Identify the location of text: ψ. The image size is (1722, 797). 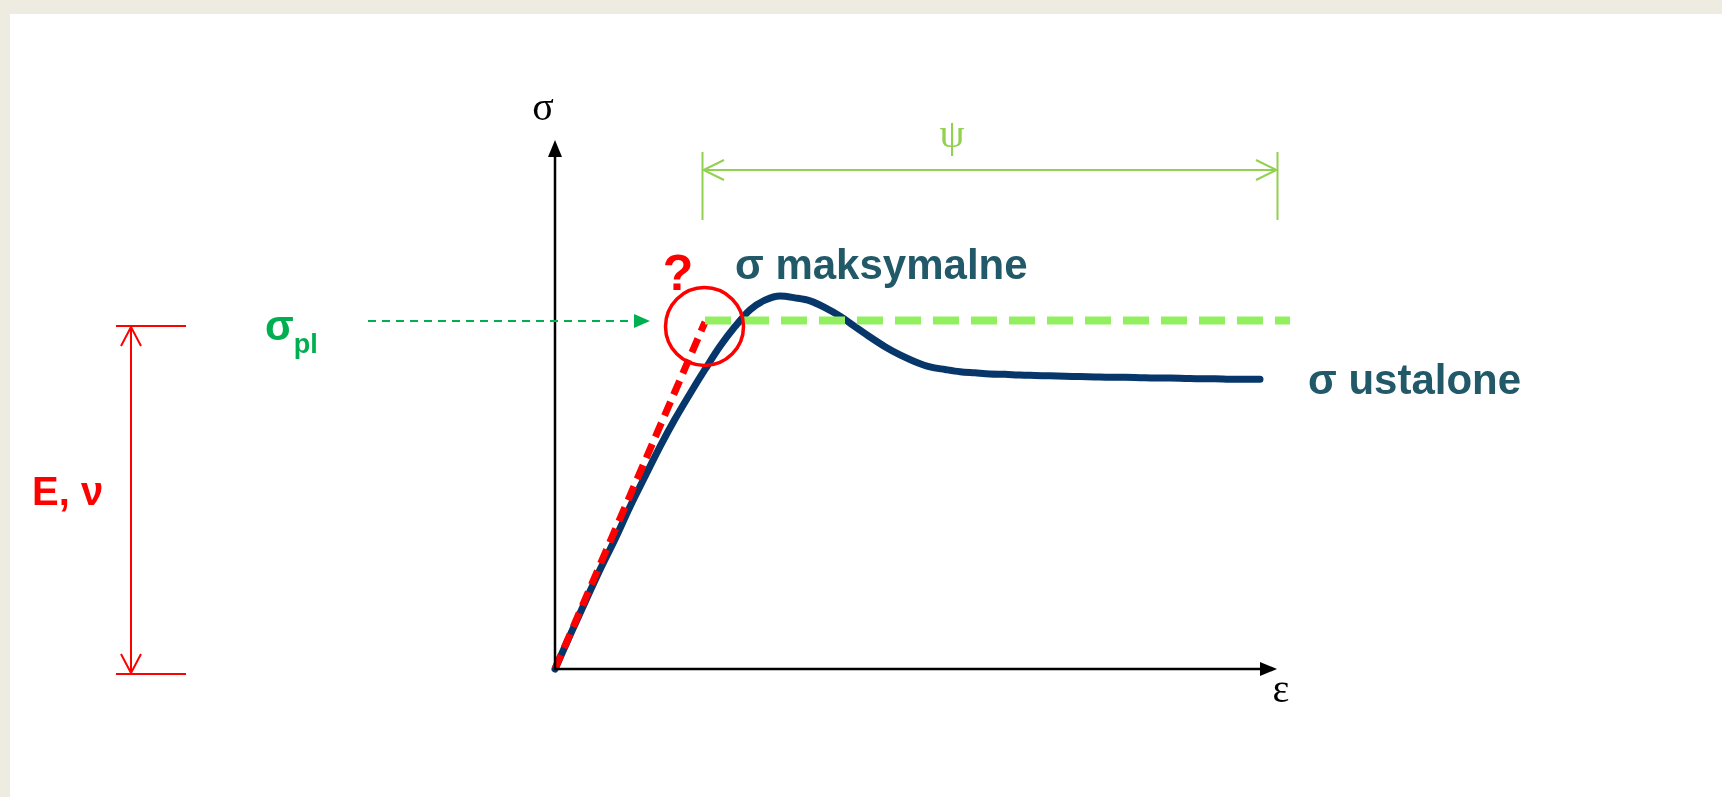
(952, 133).